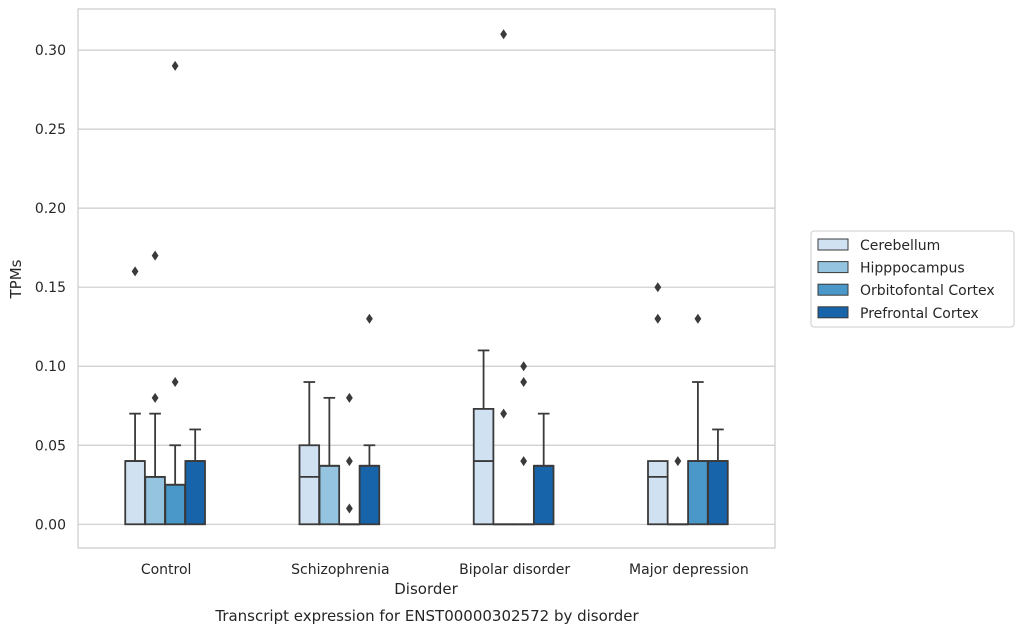 The width and height of the screenshot is (1023, 634). I want to click on legend-label: Orbitofontal Cortex, so click(927, 291).